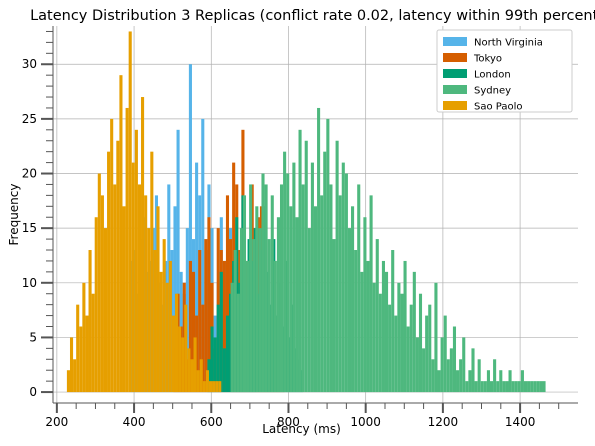 This screenshot has height=446, width=595. I want to click on y-tick-label: 30, so click(29, 64).